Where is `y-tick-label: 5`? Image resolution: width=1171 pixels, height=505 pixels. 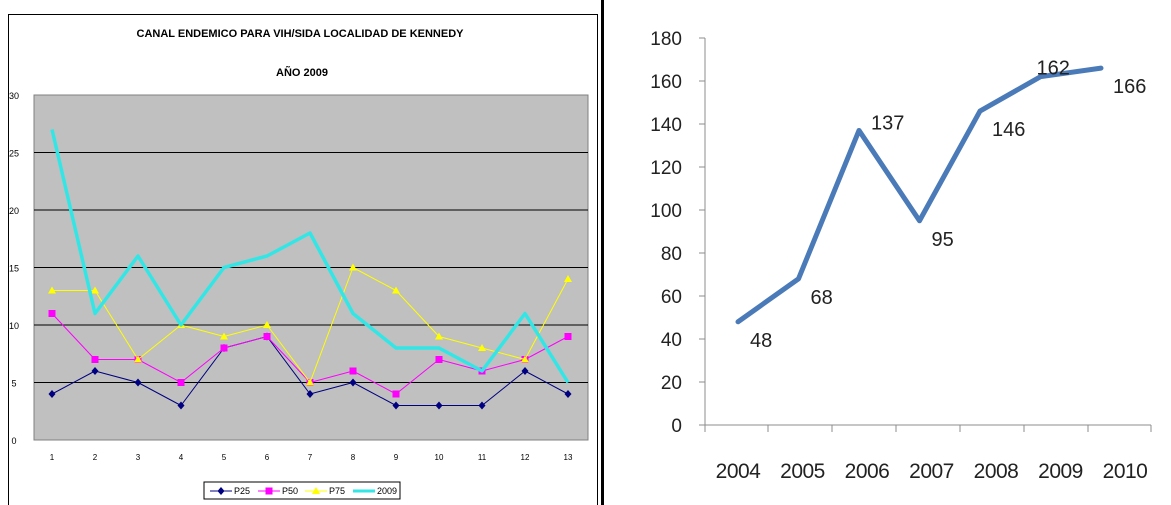 y-tick-label: 5 is located at coordinates (13, 384).